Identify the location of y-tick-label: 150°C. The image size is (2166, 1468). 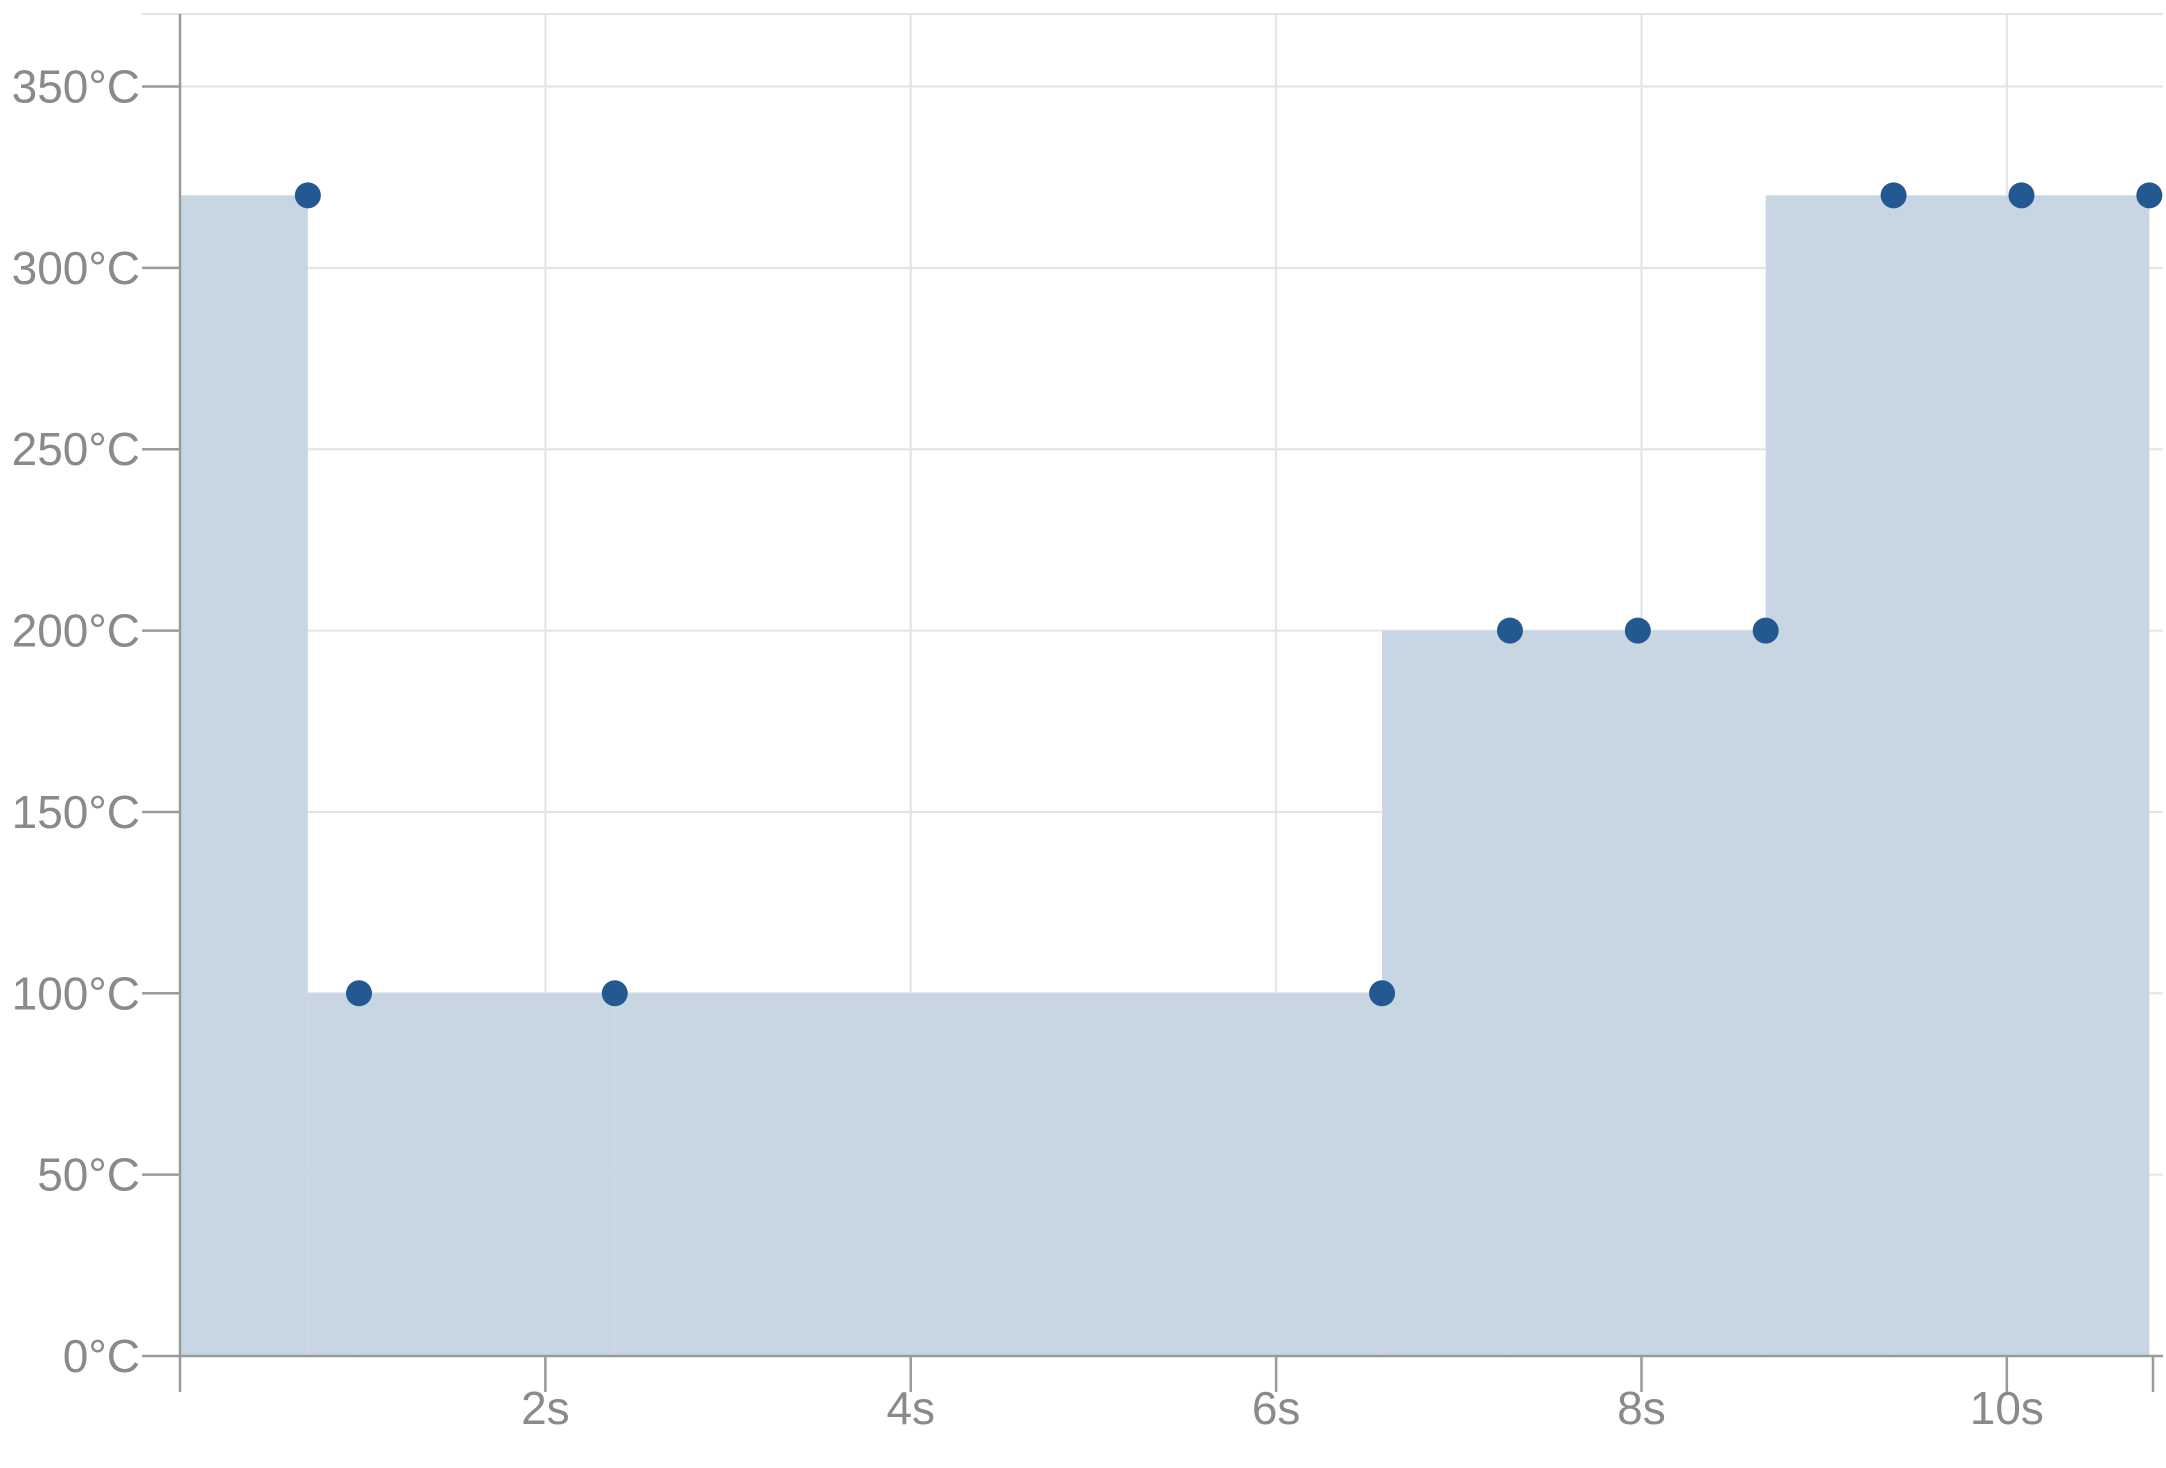
(76, 812).